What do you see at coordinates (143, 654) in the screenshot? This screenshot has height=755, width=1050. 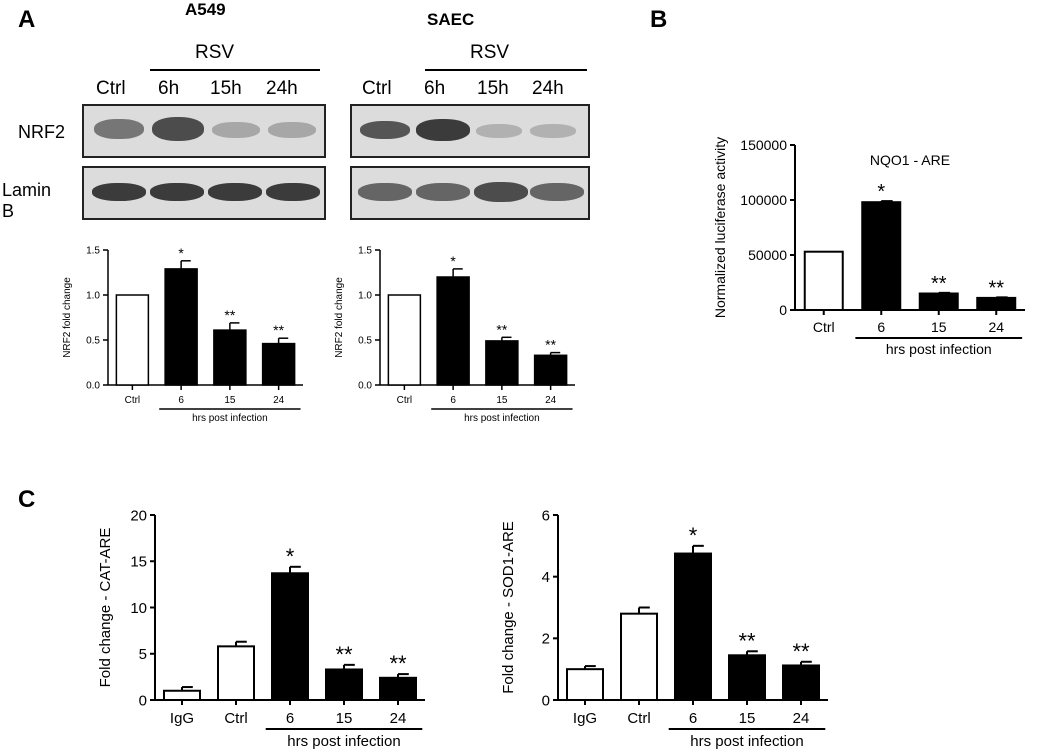 I see `y-tick-label: 5` at bounding box center [143, 654].